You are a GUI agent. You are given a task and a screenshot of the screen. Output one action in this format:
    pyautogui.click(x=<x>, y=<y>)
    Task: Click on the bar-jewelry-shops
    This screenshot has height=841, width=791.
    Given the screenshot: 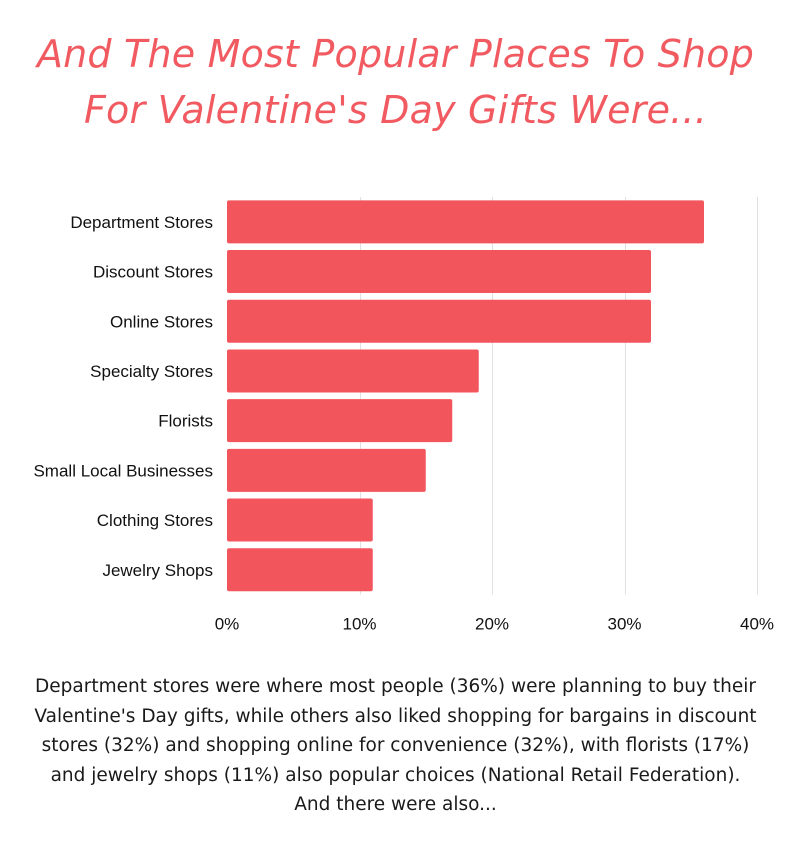 What is the action you would take?
    pyautogui.click(x=300, y=570)
    